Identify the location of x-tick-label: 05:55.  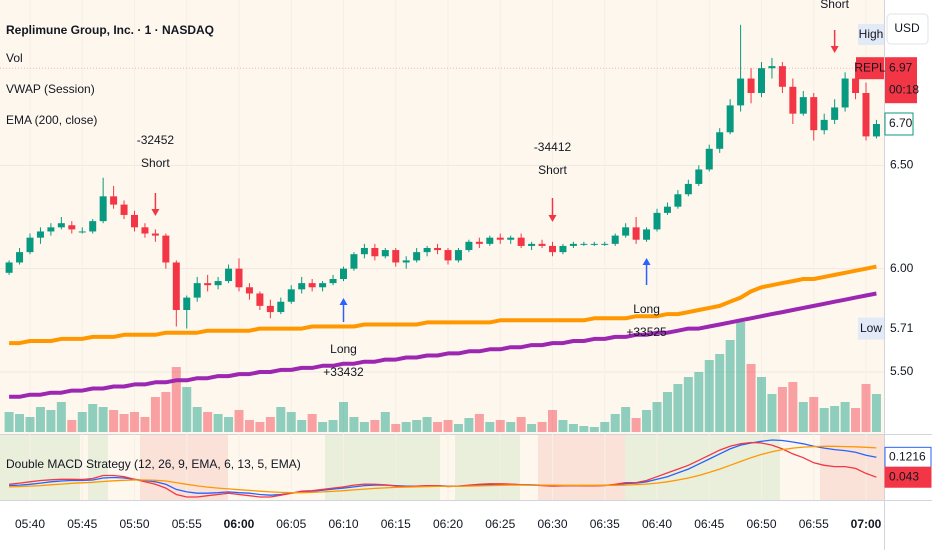
(187, 524).